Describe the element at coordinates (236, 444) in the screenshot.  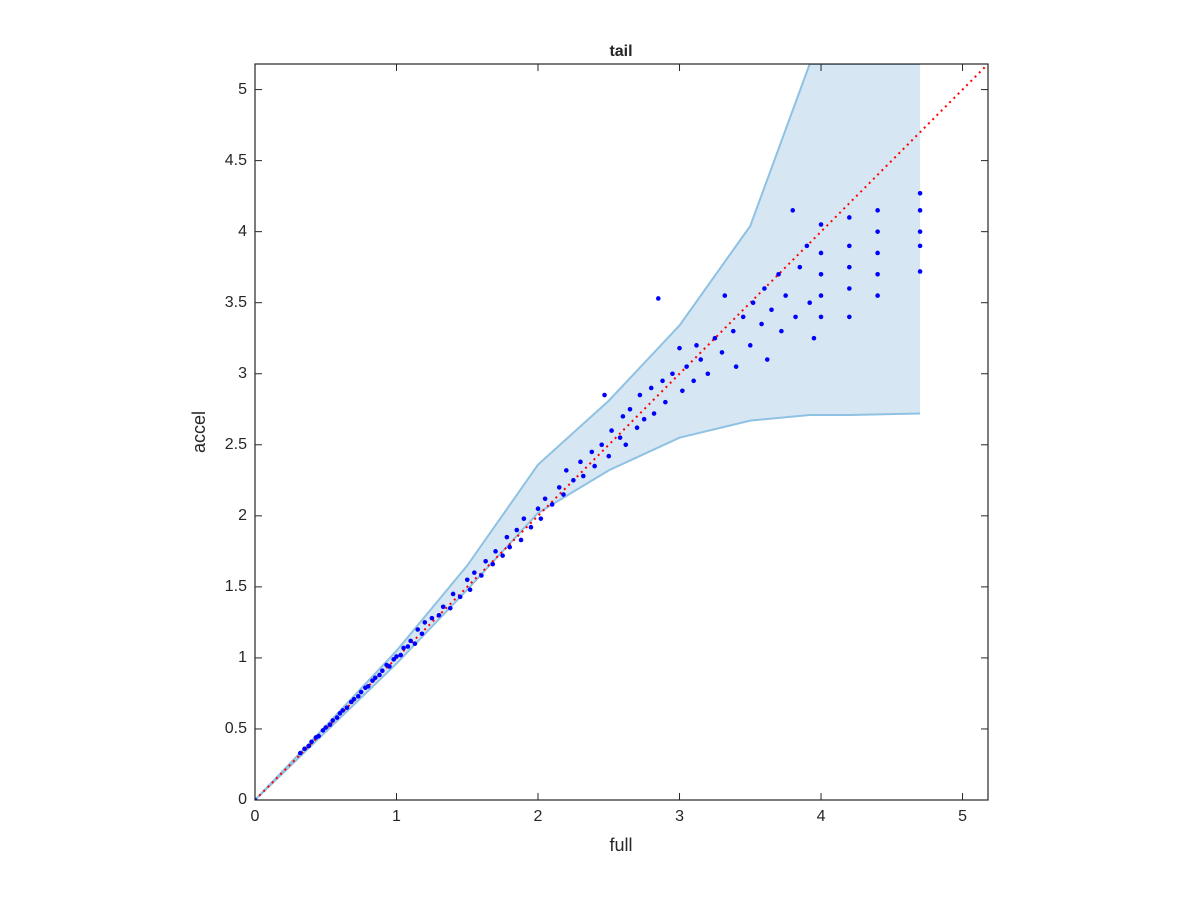
I see `y-tick-label: 2.5` at that location.